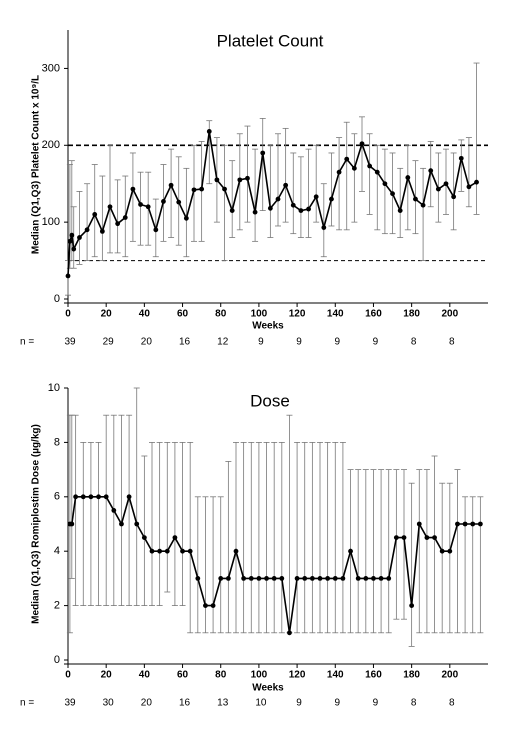  What do you see at coordinates (268, 326) in the screenshot?
I see `x-axis-label: Weeks` at bounding box center [268, 326].